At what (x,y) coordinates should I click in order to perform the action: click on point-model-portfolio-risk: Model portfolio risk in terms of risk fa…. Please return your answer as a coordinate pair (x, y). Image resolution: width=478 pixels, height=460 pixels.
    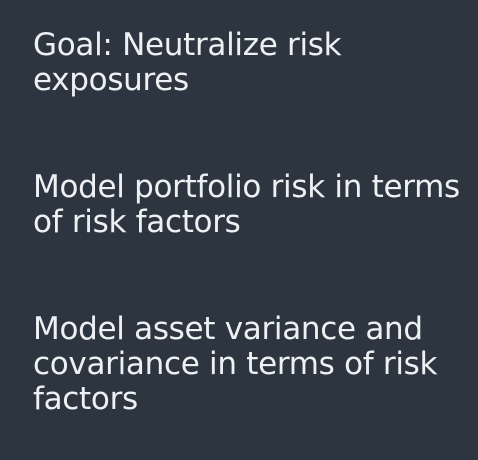
    Looking at the image, I should click on (246, 204).